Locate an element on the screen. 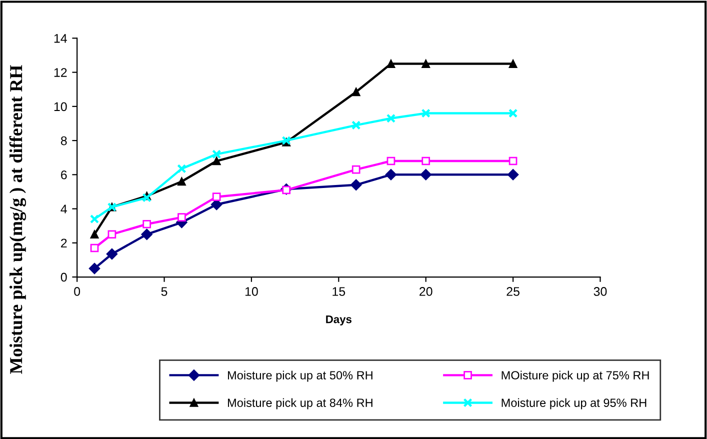 The image size is (707, 439). y-tick-label: 0 is located at coordinates (63, 277).